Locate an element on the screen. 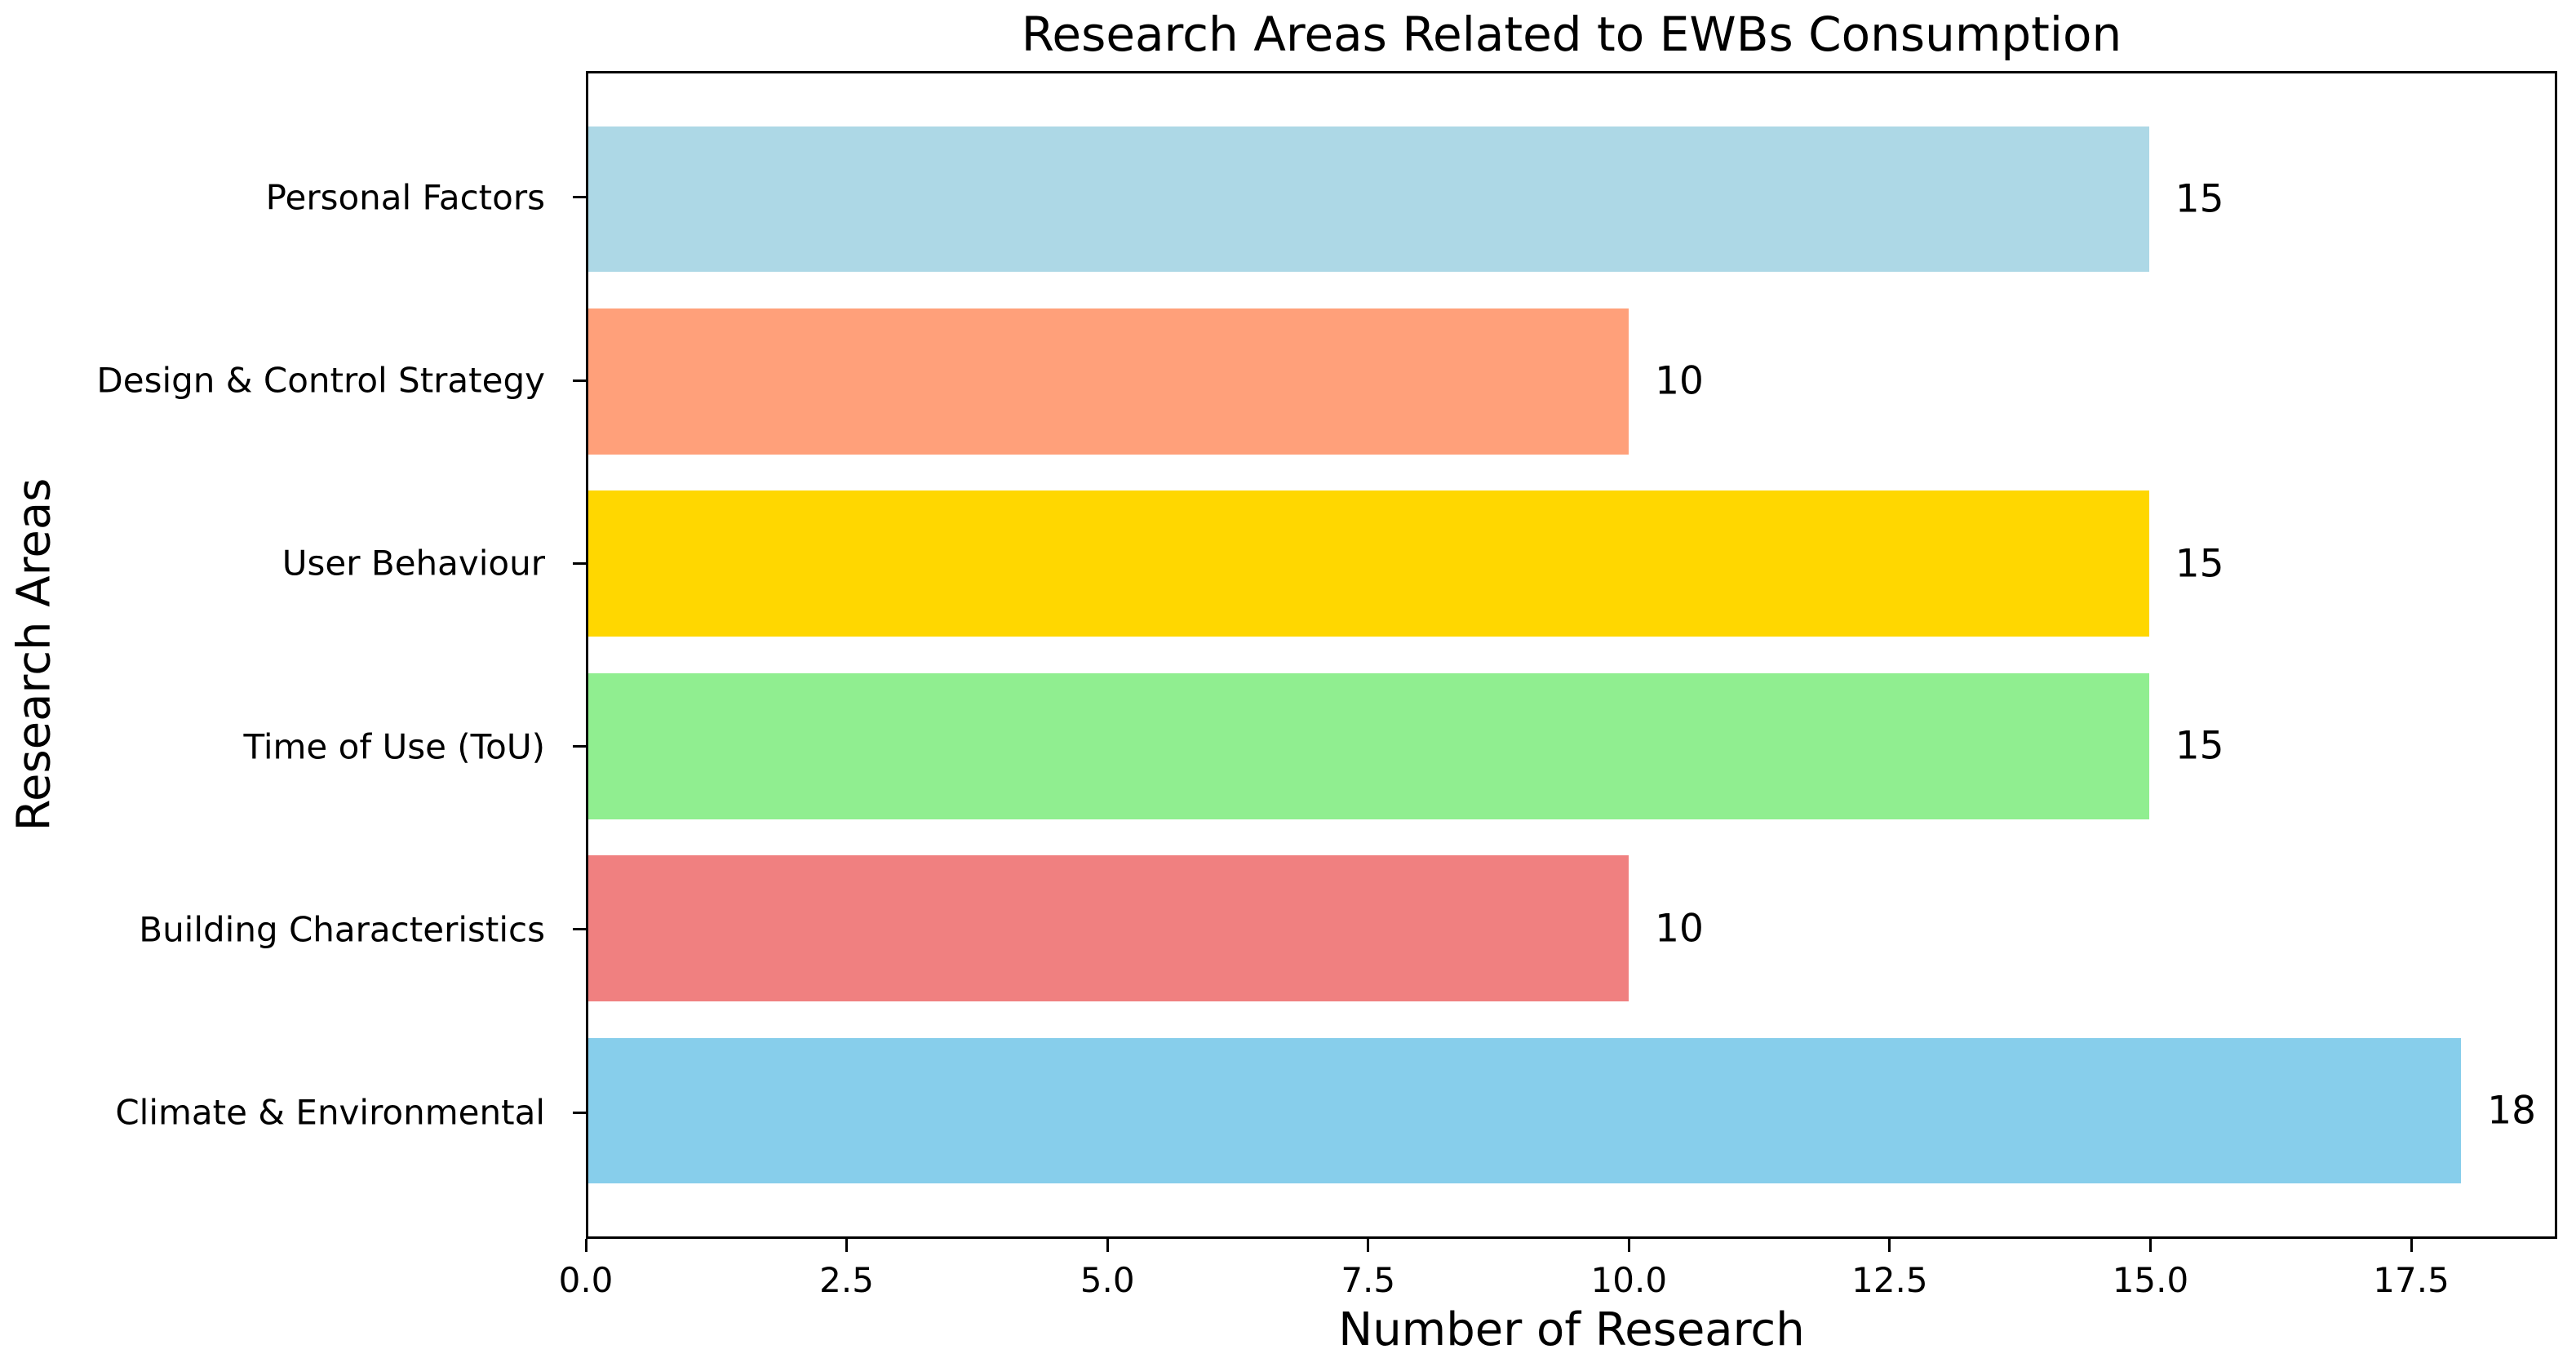 The height and width of the screenshot is (1367, 2576). bar-design-control-strategy is located at coordinates (1108, 381).